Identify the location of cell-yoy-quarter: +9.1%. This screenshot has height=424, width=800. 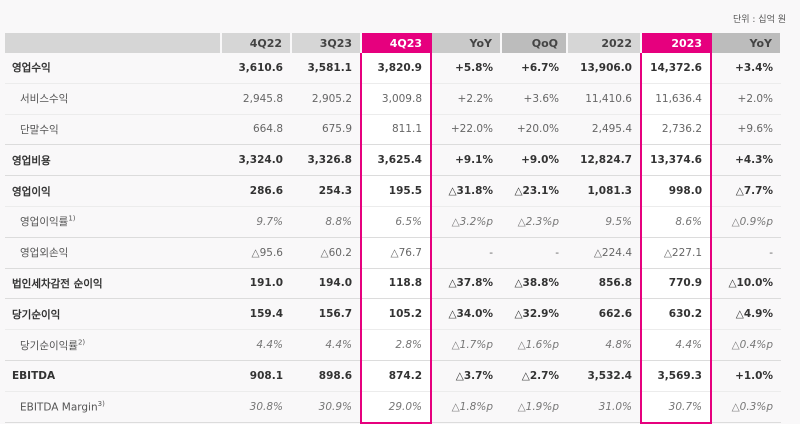
(466, 160).